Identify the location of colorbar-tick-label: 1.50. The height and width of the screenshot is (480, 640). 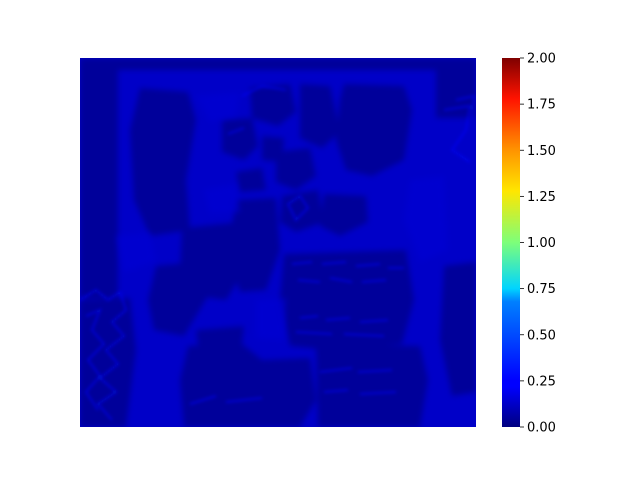
(541, 151).